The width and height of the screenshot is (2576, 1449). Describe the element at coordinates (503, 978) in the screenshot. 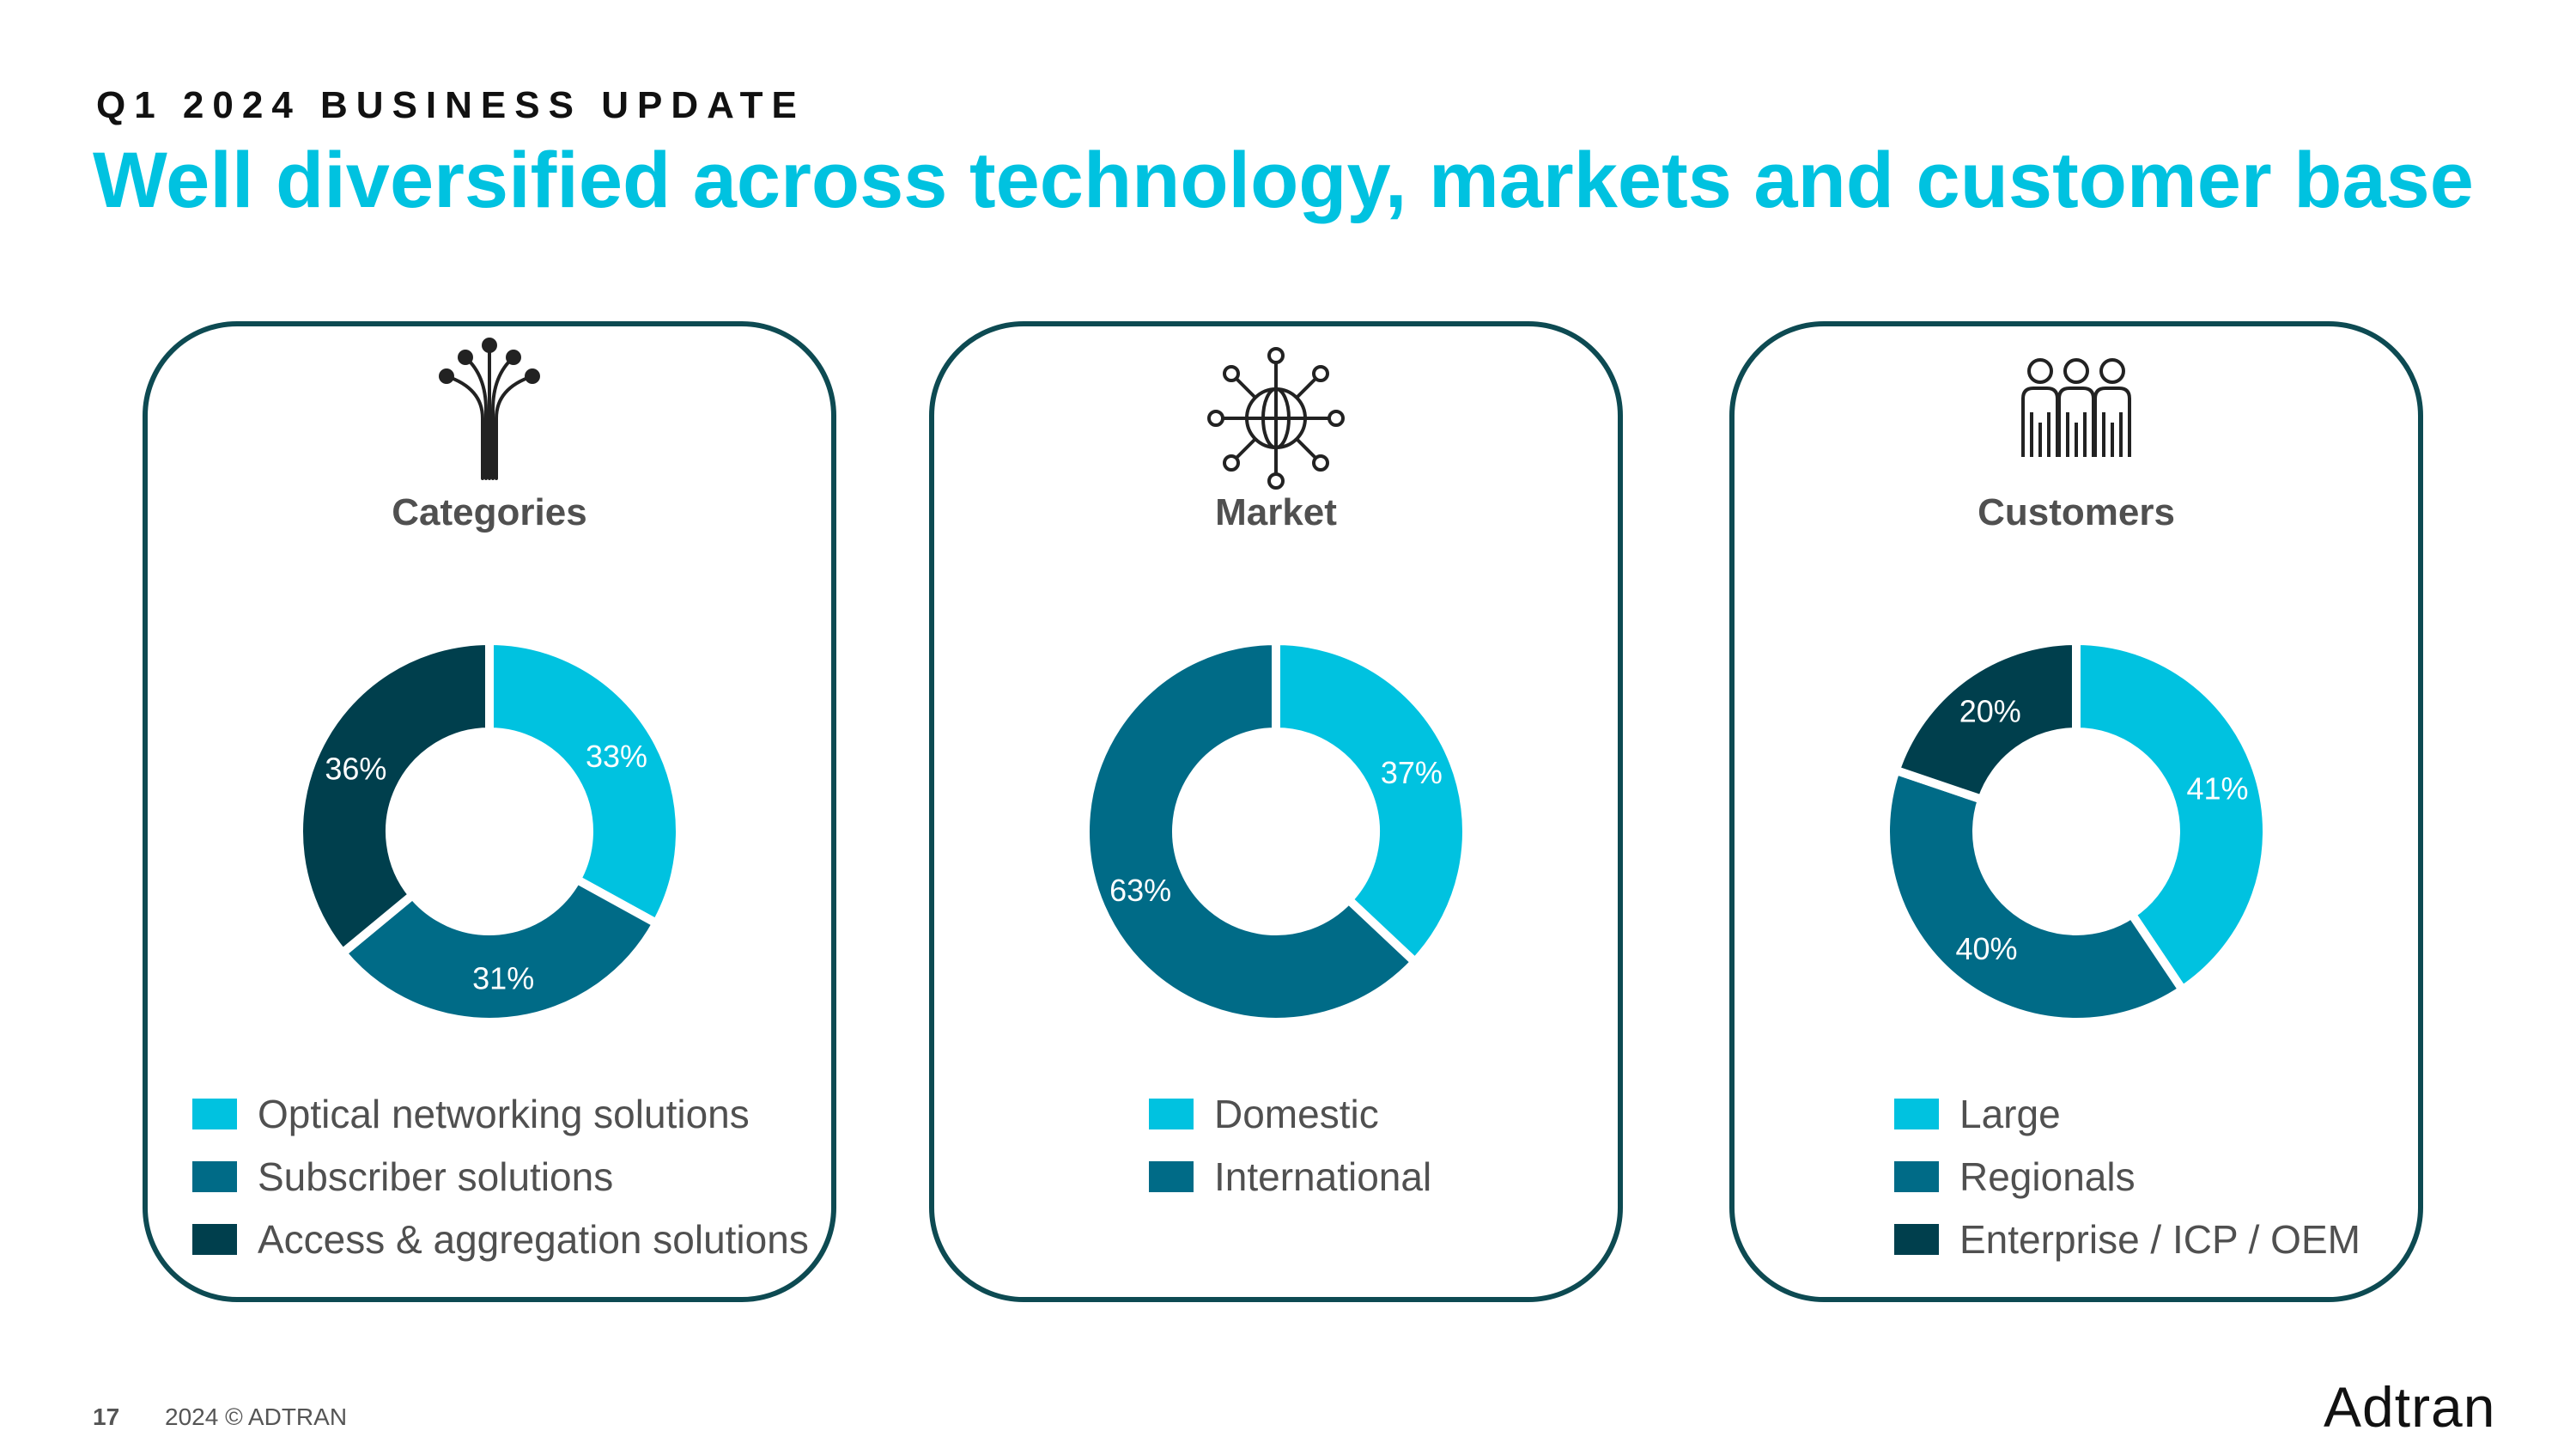

I see `slice-label: 31%` at that location.